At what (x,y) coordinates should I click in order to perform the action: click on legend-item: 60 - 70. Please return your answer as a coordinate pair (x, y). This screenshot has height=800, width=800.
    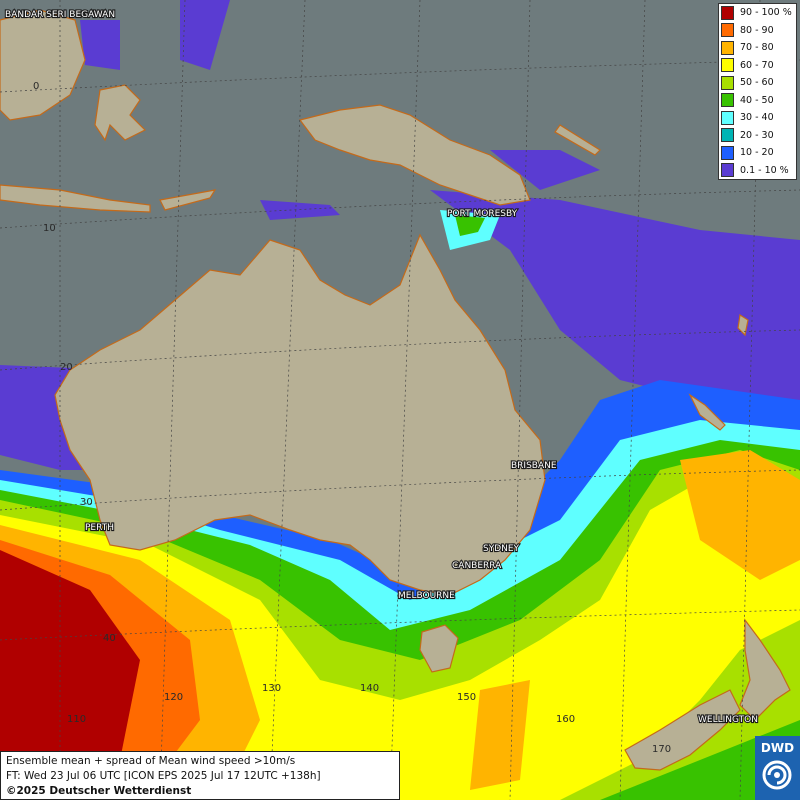
    Looking at the image, I should click on (757, 66).